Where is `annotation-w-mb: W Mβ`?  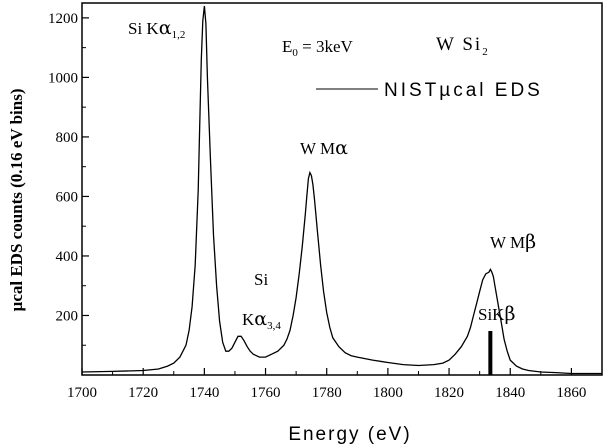 annotation-w-mb: W Mβ is located at coordinates (513, 242).